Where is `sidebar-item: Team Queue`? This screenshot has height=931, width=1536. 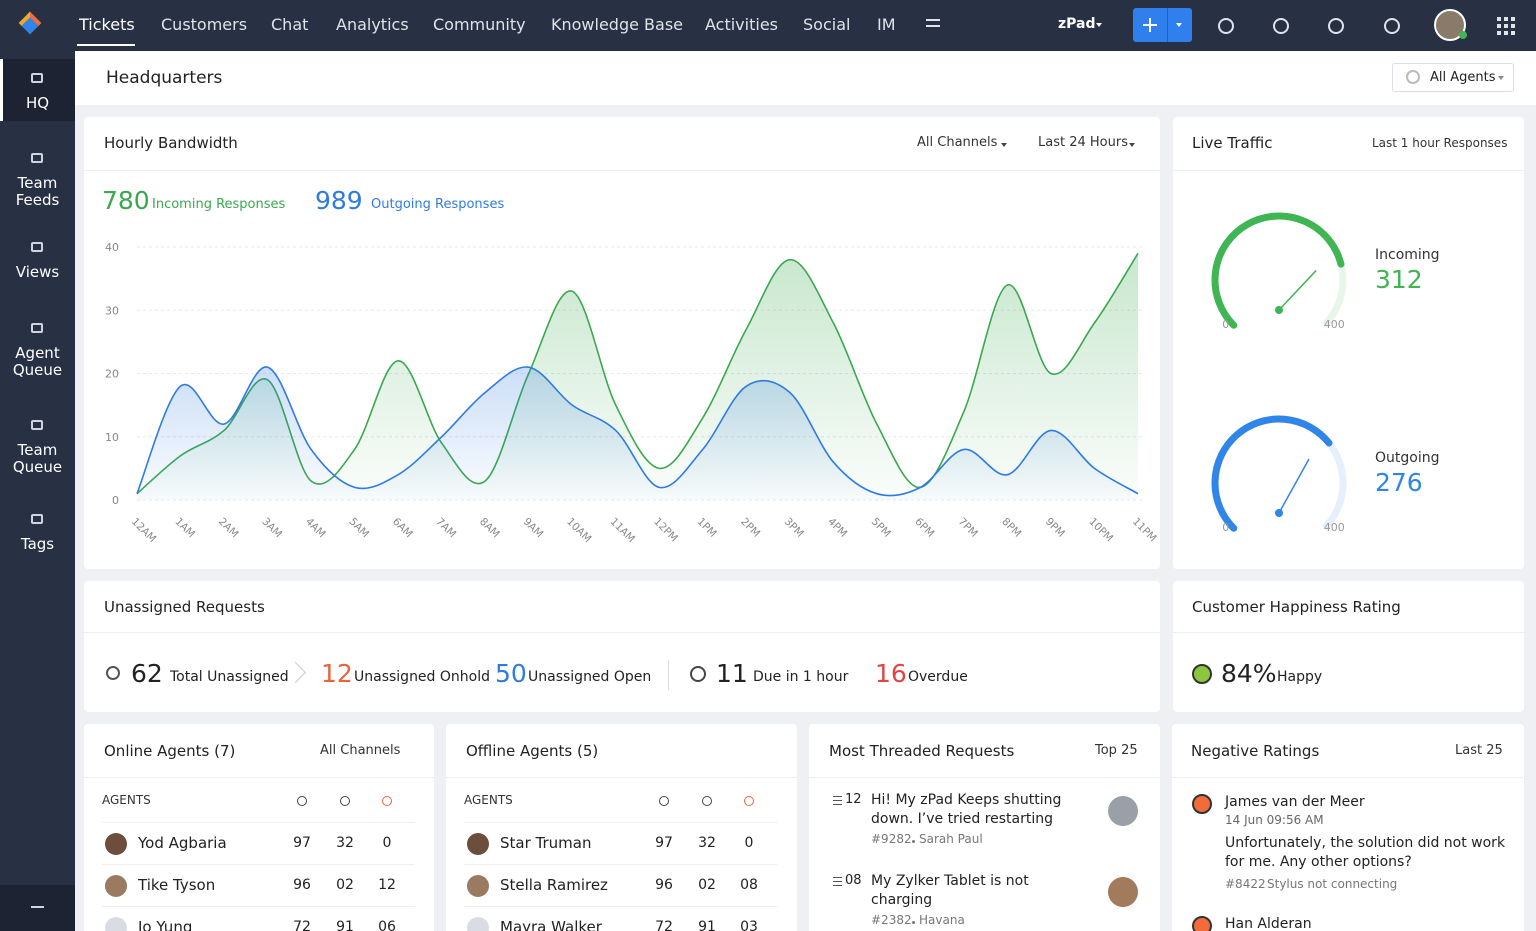 sidebar-item: Team Queue is located at coordinates (37, 458).